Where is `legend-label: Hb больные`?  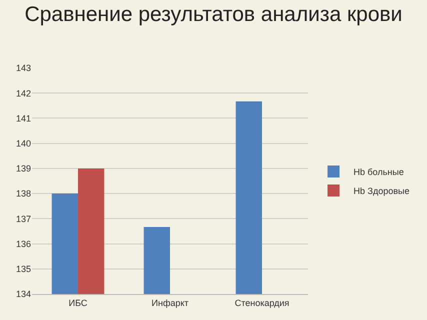 legend-label: Hb больные is located at coordinates (379, 172).